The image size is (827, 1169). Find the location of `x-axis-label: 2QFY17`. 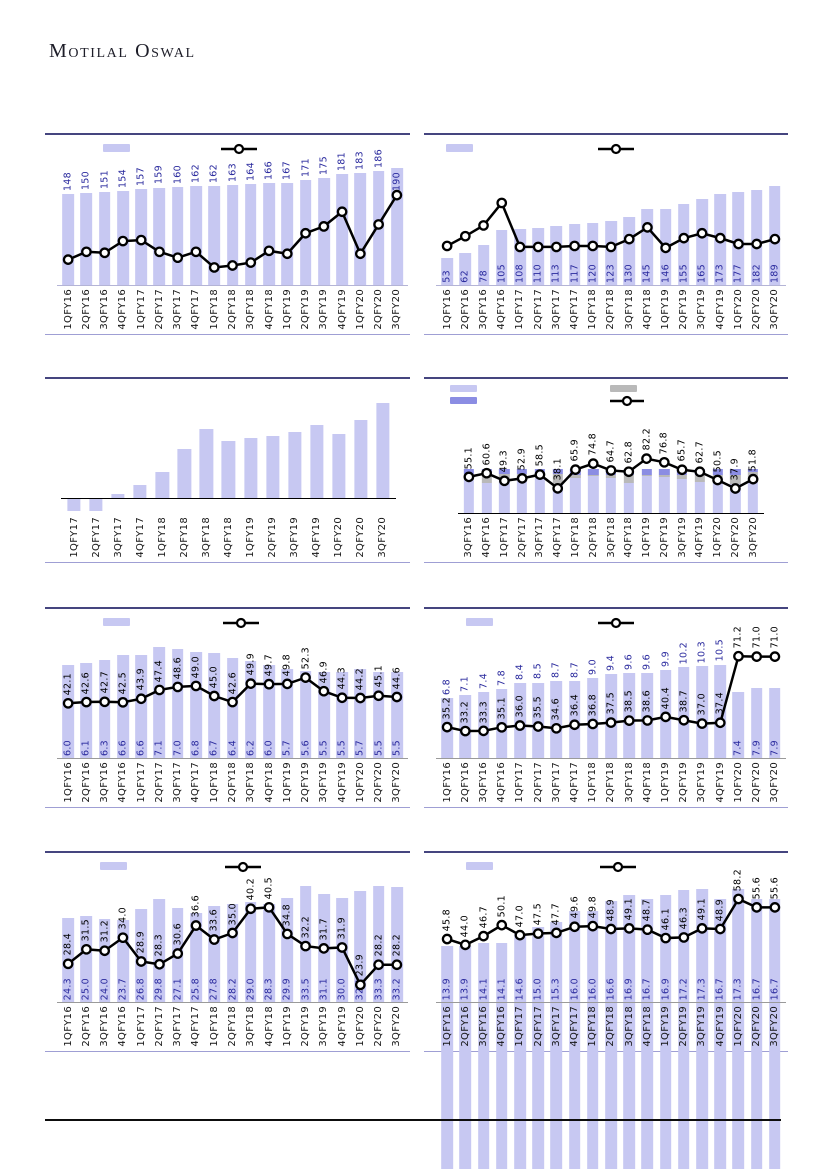

x-axis-label: 2QFY17 is located at coordinates (159, 1026).